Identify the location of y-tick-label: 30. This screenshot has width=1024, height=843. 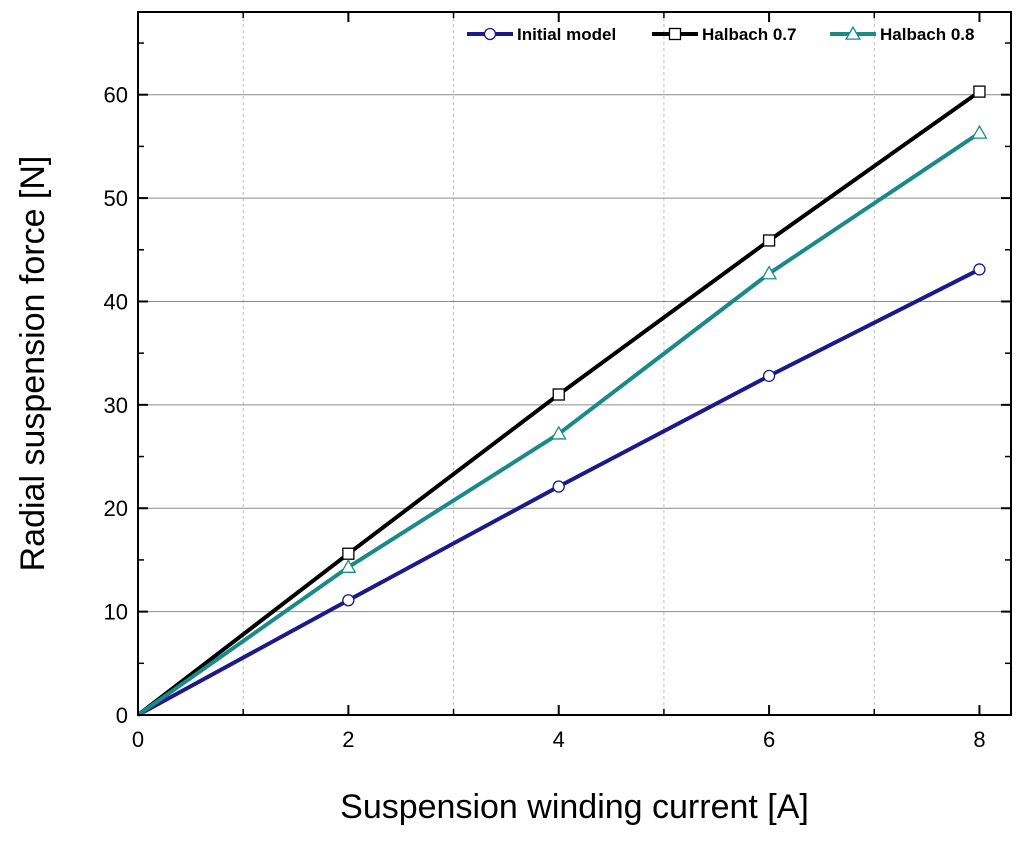
(116, 405).